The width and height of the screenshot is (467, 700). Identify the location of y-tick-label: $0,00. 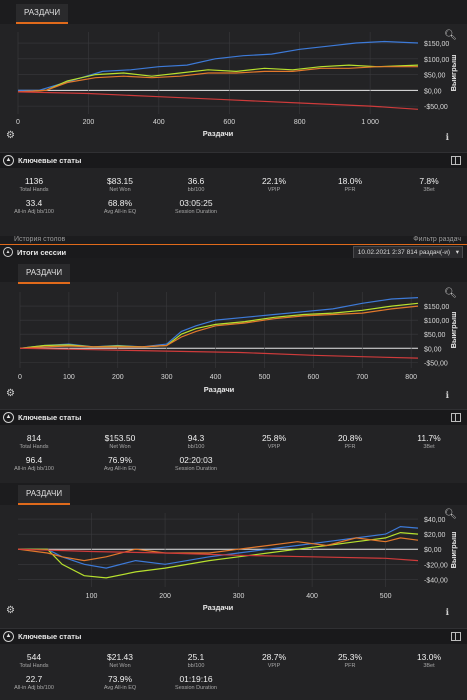
(433, 91).